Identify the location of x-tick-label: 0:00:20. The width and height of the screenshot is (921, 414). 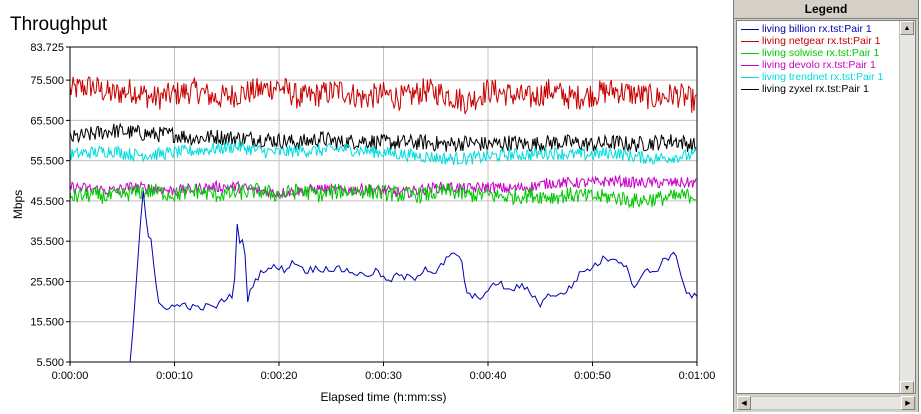
(279, 376).